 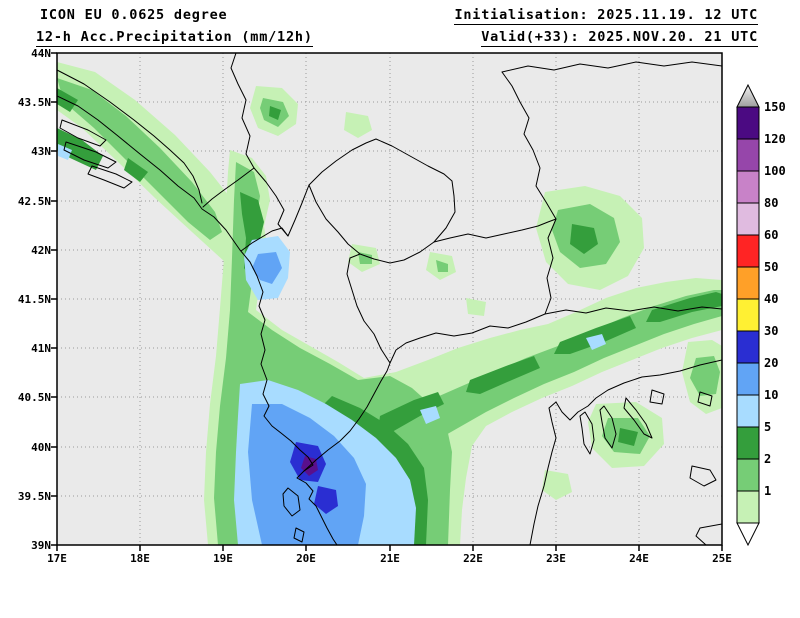 I want to click on lon-tick-label: 19E, so click(x=223, y=558).